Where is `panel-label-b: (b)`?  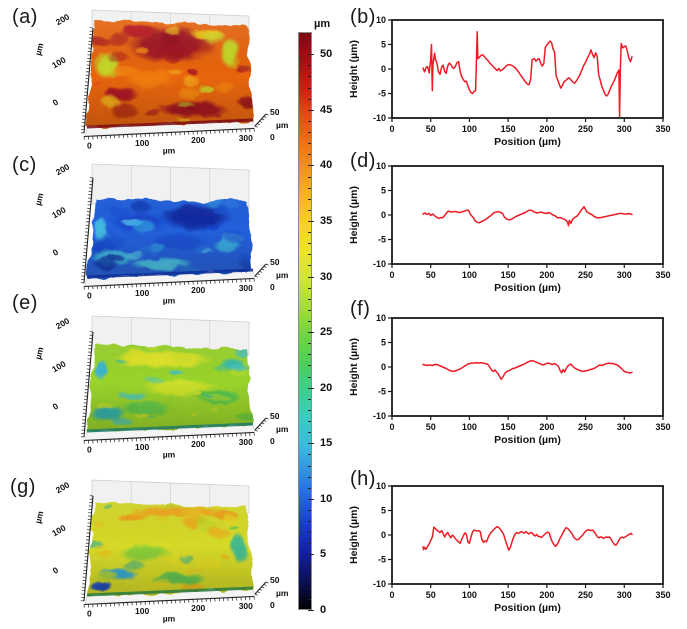 panel-label-b: (b) is located at coordinates (363, 17).